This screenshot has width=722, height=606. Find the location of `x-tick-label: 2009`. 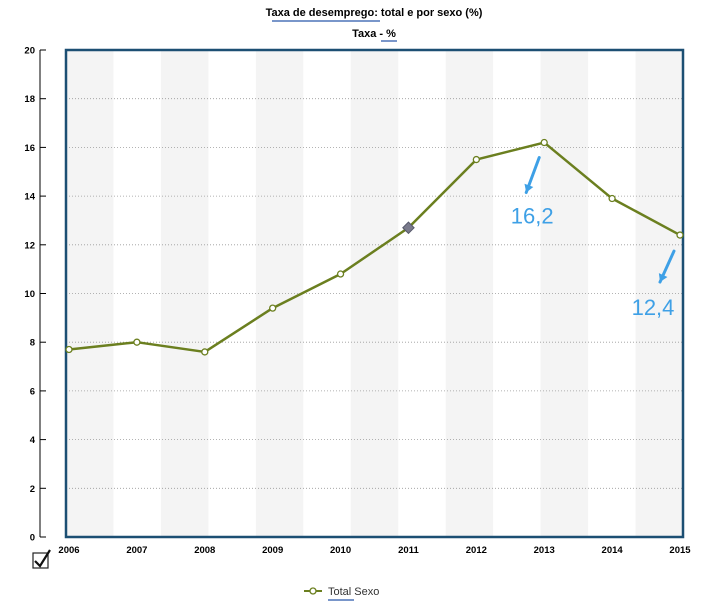

x-tick-label: 2009 is located at coordinates (272, 550).